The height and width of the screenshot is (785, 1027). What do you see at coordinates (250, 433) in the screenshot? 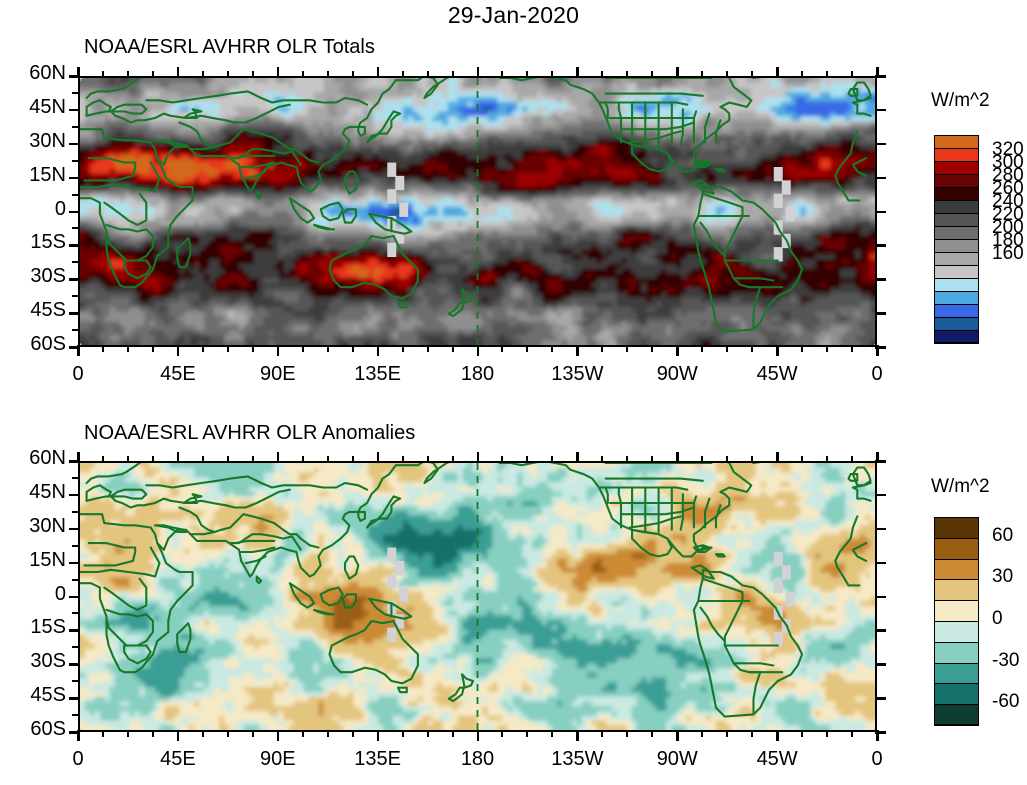
I see `panel-title-anomalies: NOAA/ESRL AVHRR OLR Anomalies` at bounding box center [250, 433].